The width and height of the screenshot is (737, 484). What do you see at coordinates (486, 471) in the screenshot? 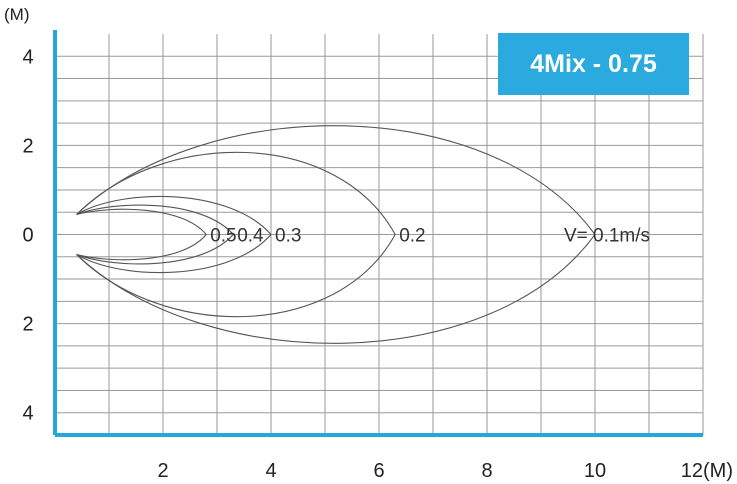
I see `x-tick-label: 8` at bounding box center [486, 471].